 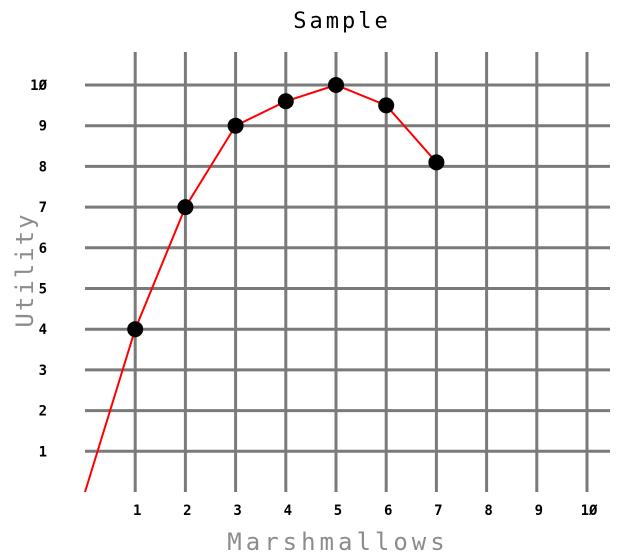 What do you see at coordinates (43, 167) in the screenshot?
I see `y-tick-label: 8` at bounding box center [43, 167].